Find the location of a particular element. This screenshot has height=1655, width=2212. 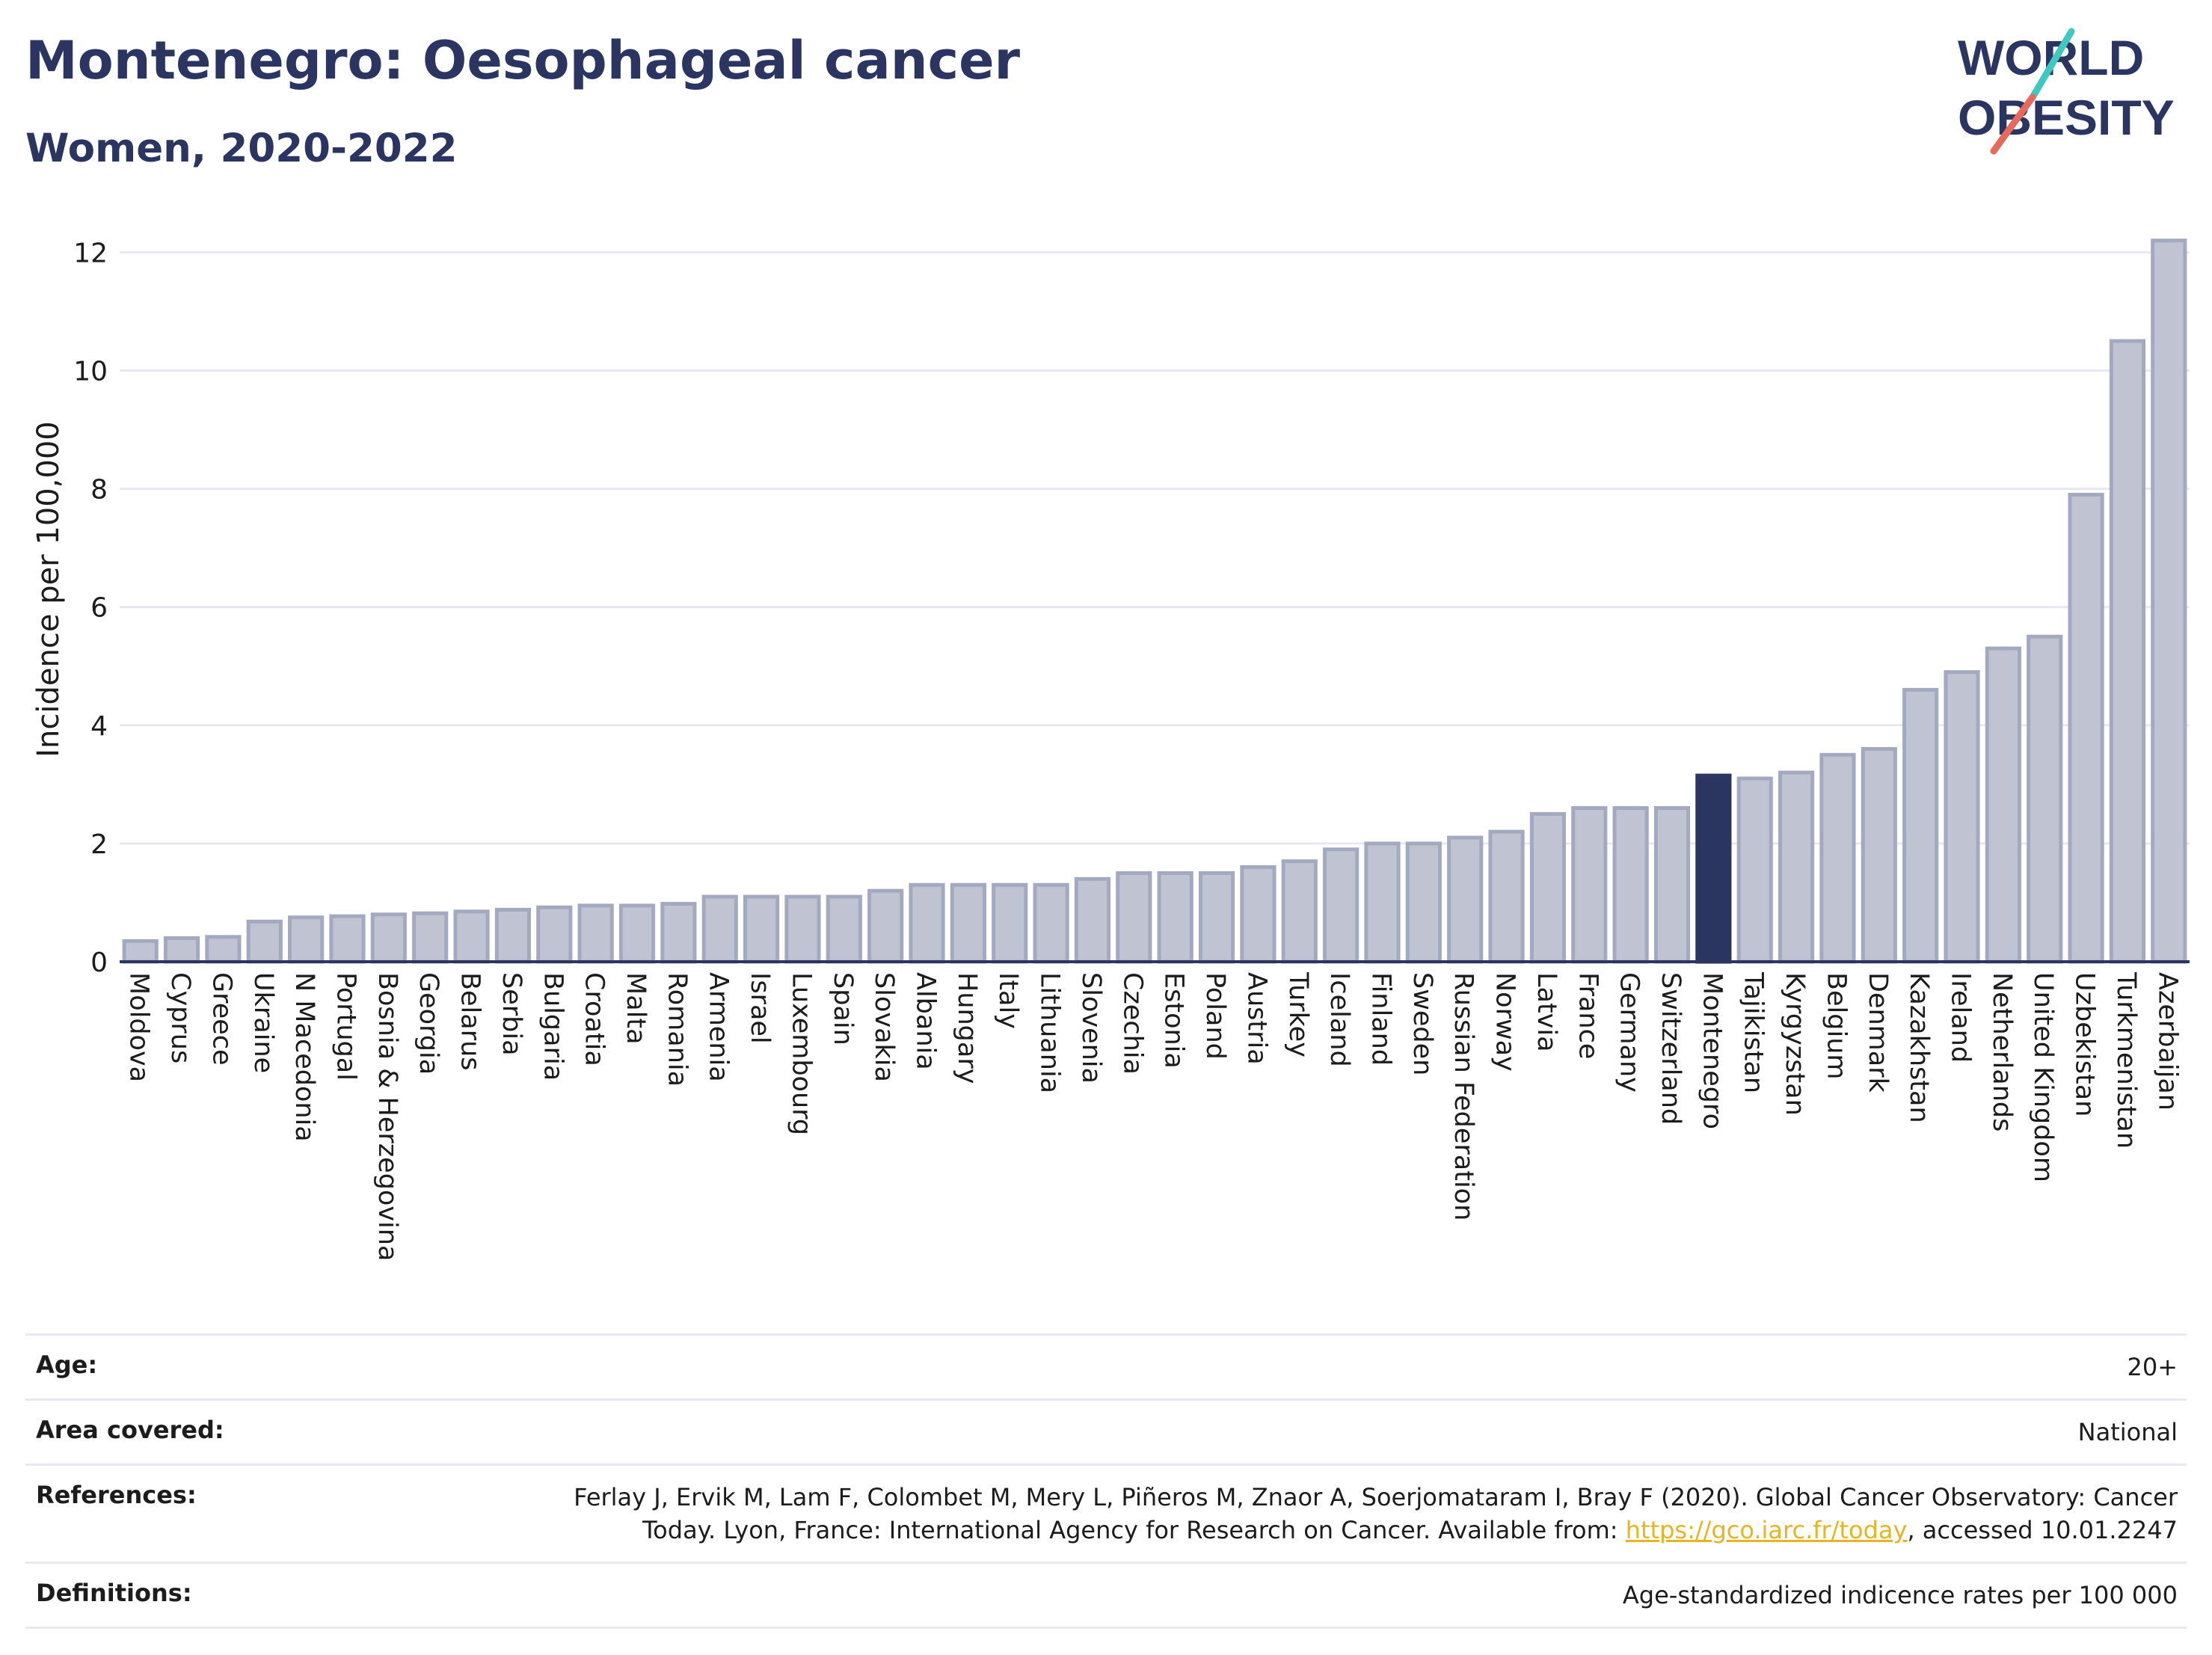

x-tick-label: Switzerland is located at coordinates (1671, 1048).